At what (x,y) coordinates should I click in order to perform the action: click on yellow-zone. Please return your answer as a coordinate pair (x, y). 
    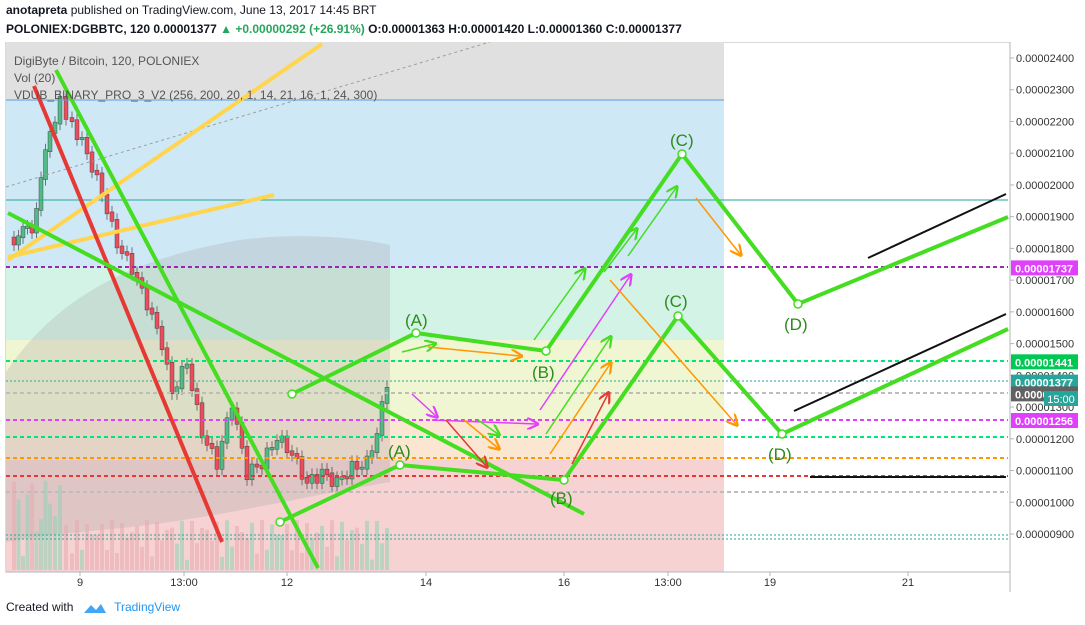
    Looking at the image, I should click on (365, 380).